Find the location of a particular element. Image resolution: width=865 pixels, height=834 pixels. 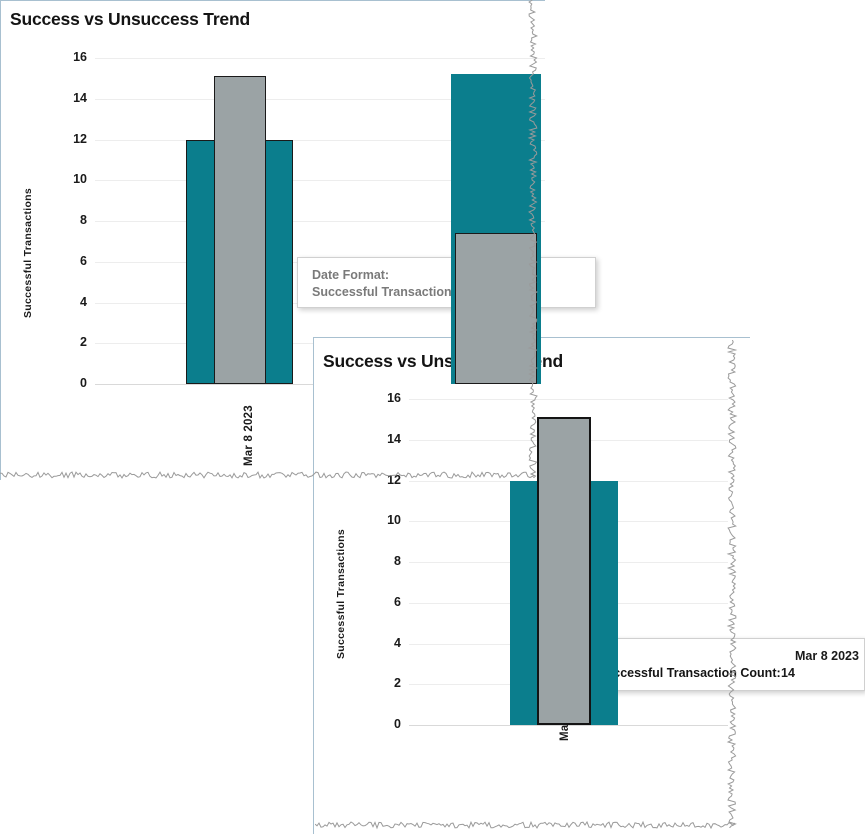

tooltip-row: Date : Mar 8 2023 is located at coordinates (720, 656).